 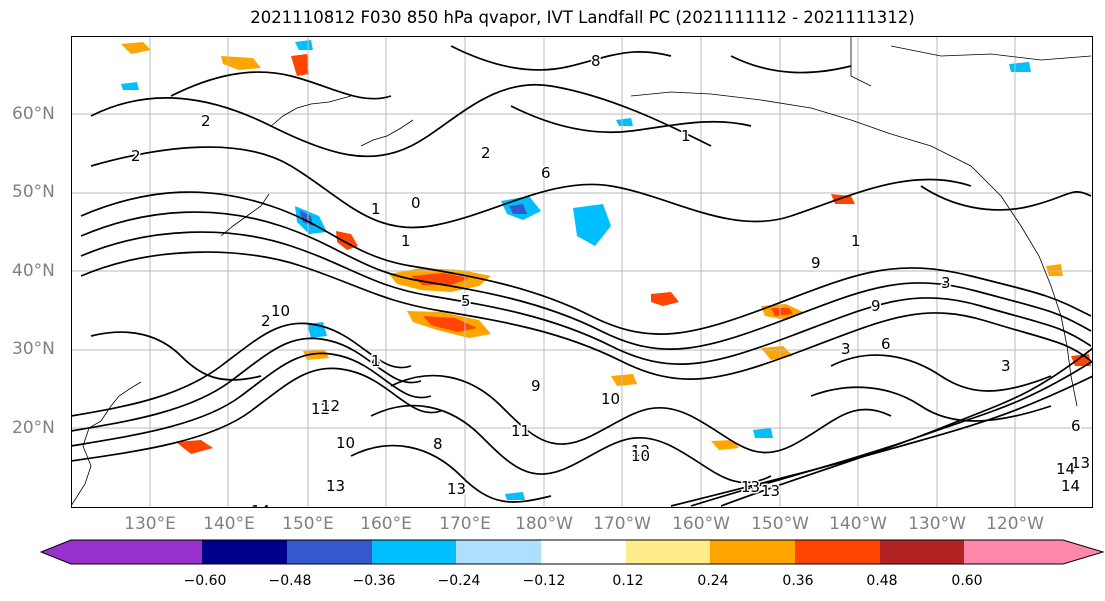 What do you see at coordinates (465, 524) in the screenshot?
I see `lon-label: 170°E` at bounding box center [465, 524].